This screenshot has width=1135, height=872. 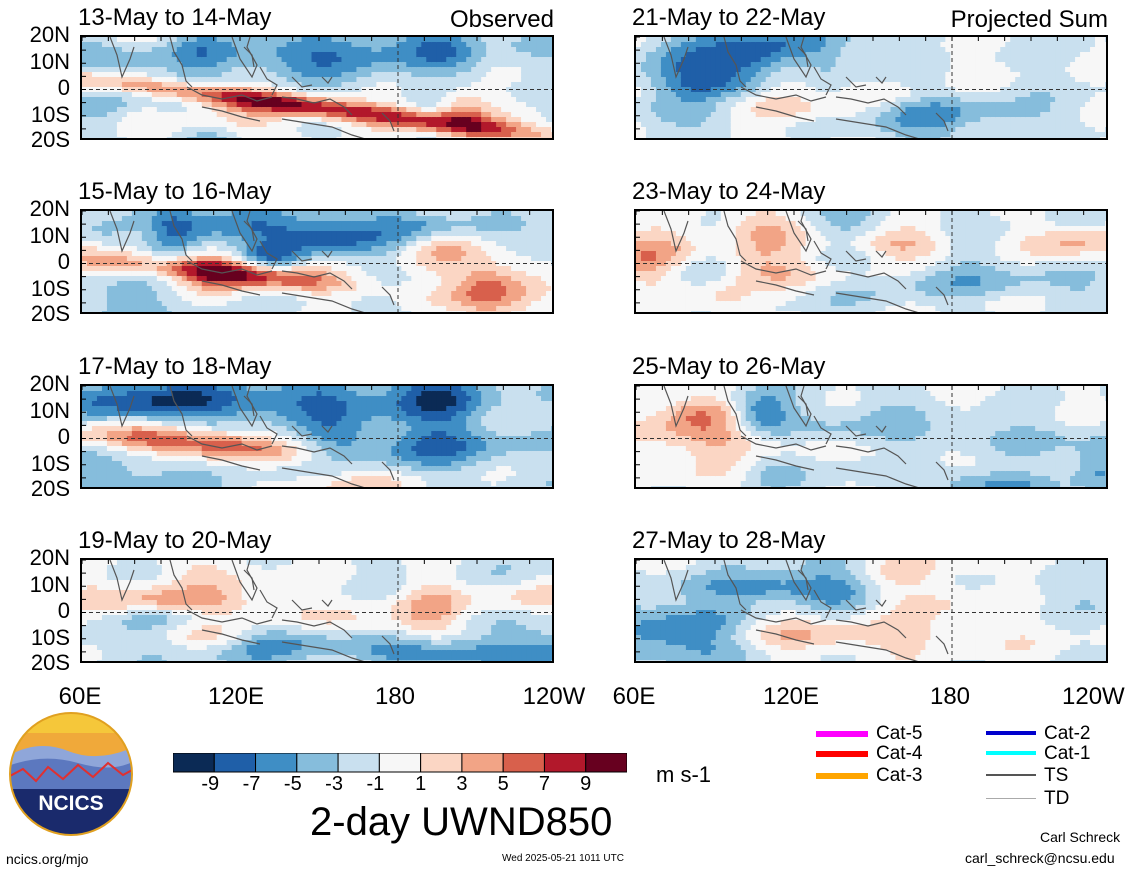 What do you see at coordinates (49, 208) in the screenshot?
I see `lat-tick: 20N` at bounding box center [49, 208].